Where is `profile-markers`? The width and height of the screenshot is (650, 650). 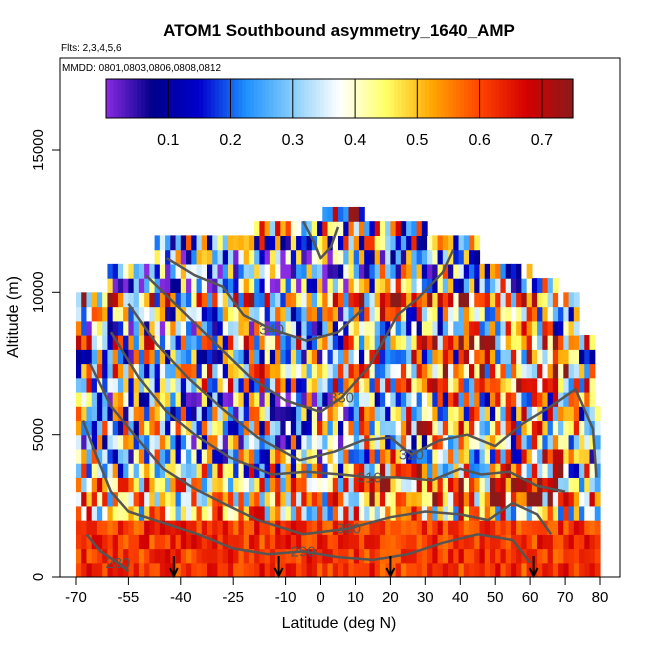
profile-markers is located at coordinates (353, 567).